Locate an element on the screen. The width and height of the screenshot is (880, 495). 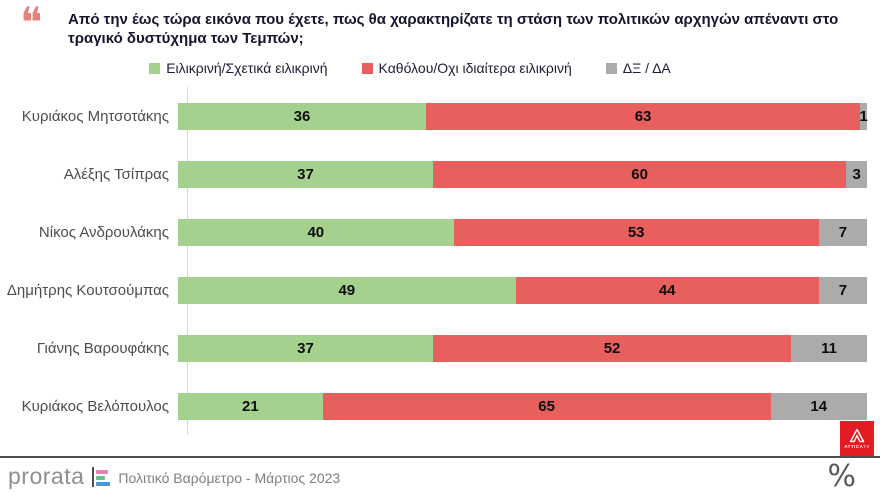
stacked-bar: 37 52 11 is located at coordinates (522, 348).